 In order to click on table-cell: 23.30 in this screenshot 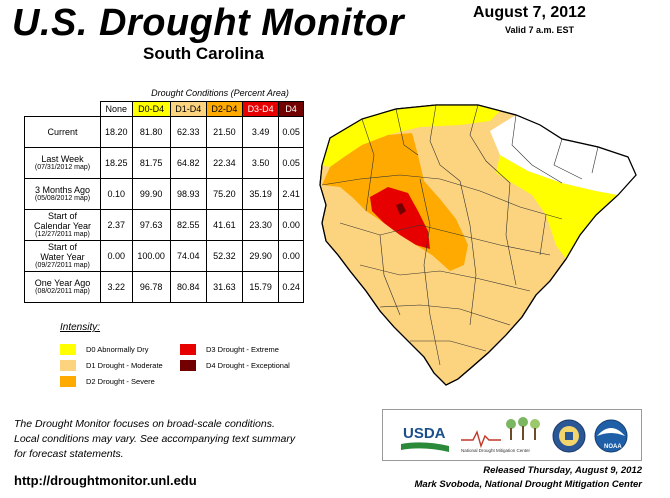, I will do `click(260, 225)`.